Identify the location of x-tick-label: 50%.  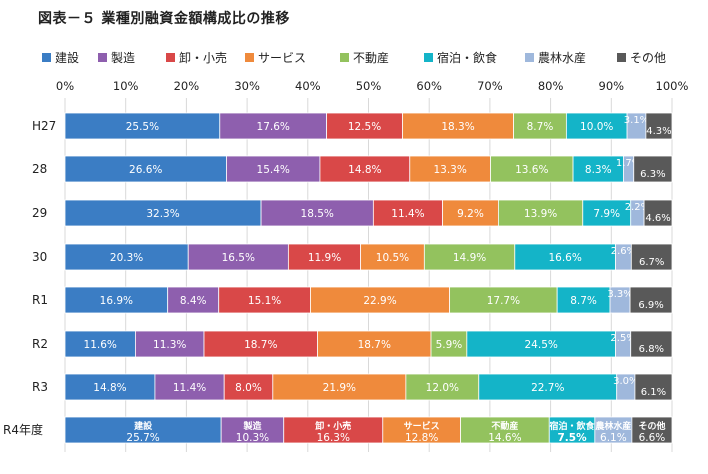
(369, 86).